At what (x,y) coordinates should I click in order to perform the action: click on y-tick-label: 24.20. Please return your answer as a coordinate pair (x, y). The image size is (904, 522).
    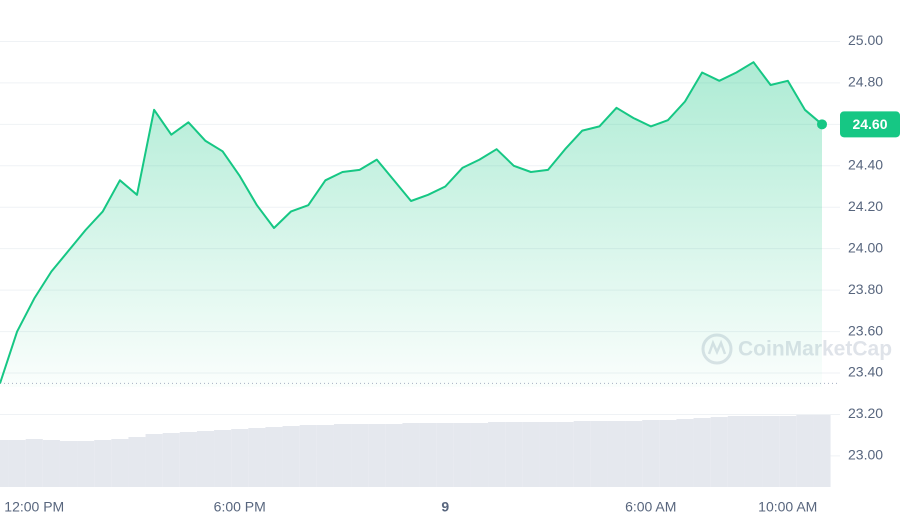
    Looking at the image, I should click on (865, 206).